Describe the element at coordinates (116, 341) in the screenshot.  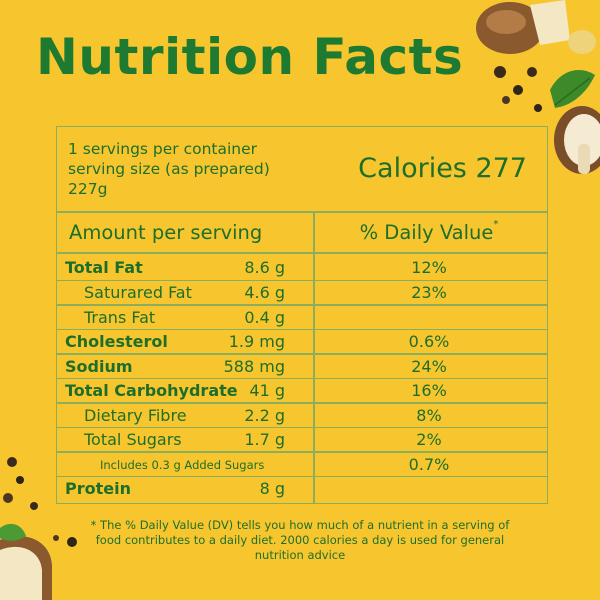
I see `nutrient-name: Cholesterol` at that location.